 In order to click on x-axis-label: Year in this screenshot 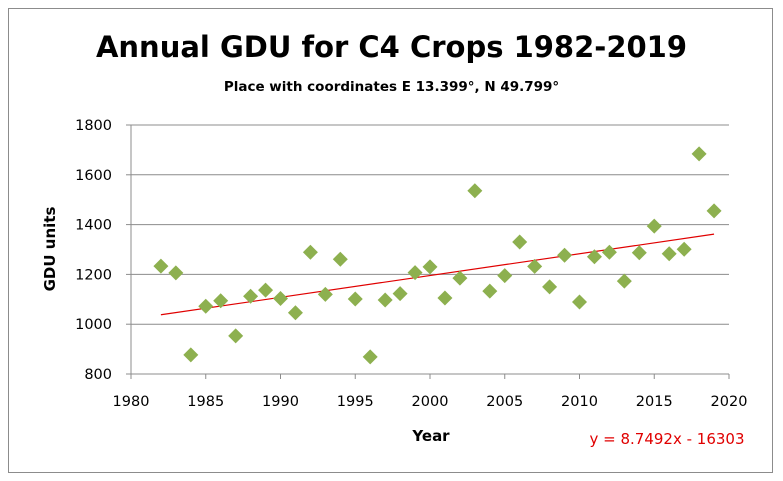, I will do `click(430, 436)`.